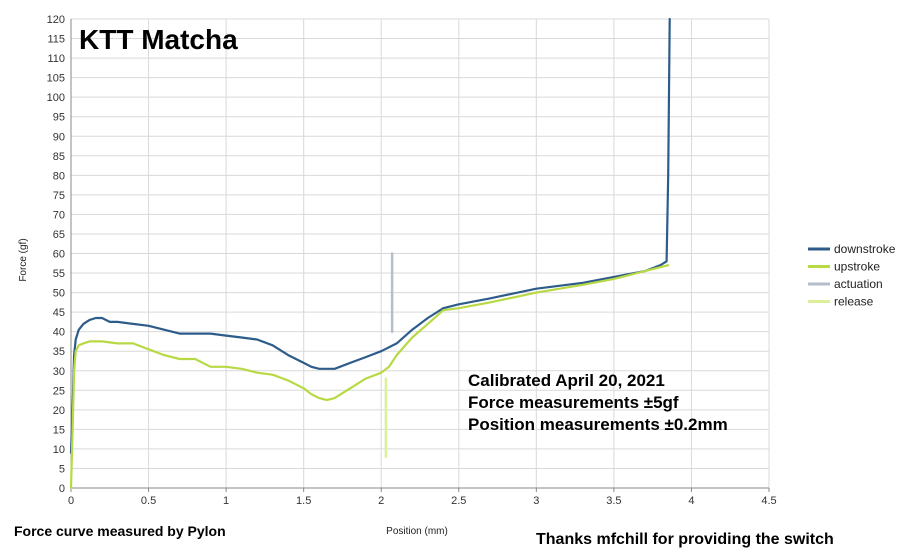 The width and height of the screenshot is (908, 551). What do you see at coordinates (59, 391) in the screenshot?
I see `y-tick-label: 25` at bounding box center [59, 391].